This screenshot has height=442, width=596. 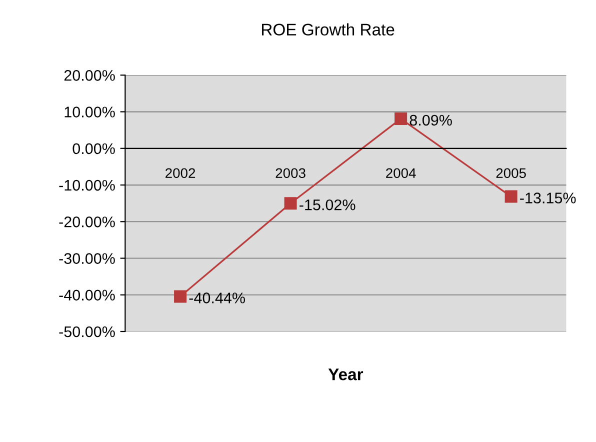 What do you see at coordinates (346, 374) in the screenshot?
I see `x-axis-title: Year` at bounding box center [346, 374].